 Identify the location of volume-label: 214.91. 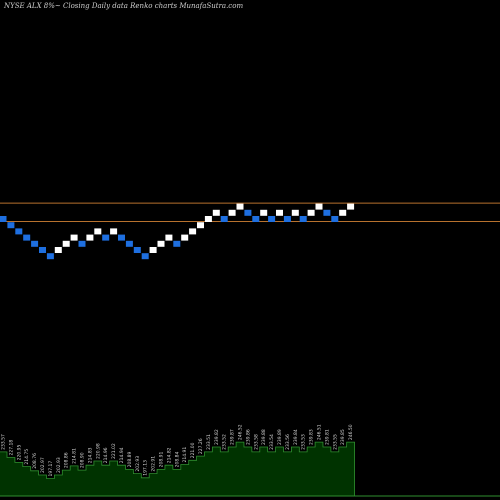
(185, 455).